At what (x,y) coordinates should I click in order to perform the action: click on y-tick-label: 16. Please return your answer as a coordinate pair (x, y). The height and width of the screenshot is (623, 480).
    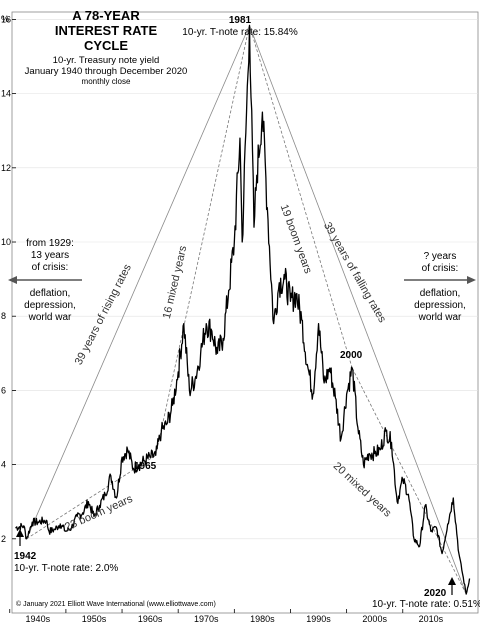
    Looking at the image, I should click on (6, 19).